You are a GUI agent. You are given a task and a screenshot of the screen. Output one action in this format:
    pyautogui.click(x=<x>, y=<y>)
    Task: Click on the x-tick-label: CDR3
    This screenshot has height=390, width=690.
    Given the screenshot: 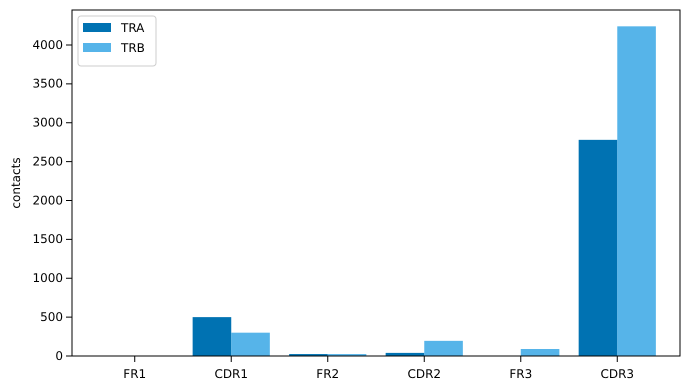 What is the action you would take?
    pyautogui.click(x=617, y=374)
    